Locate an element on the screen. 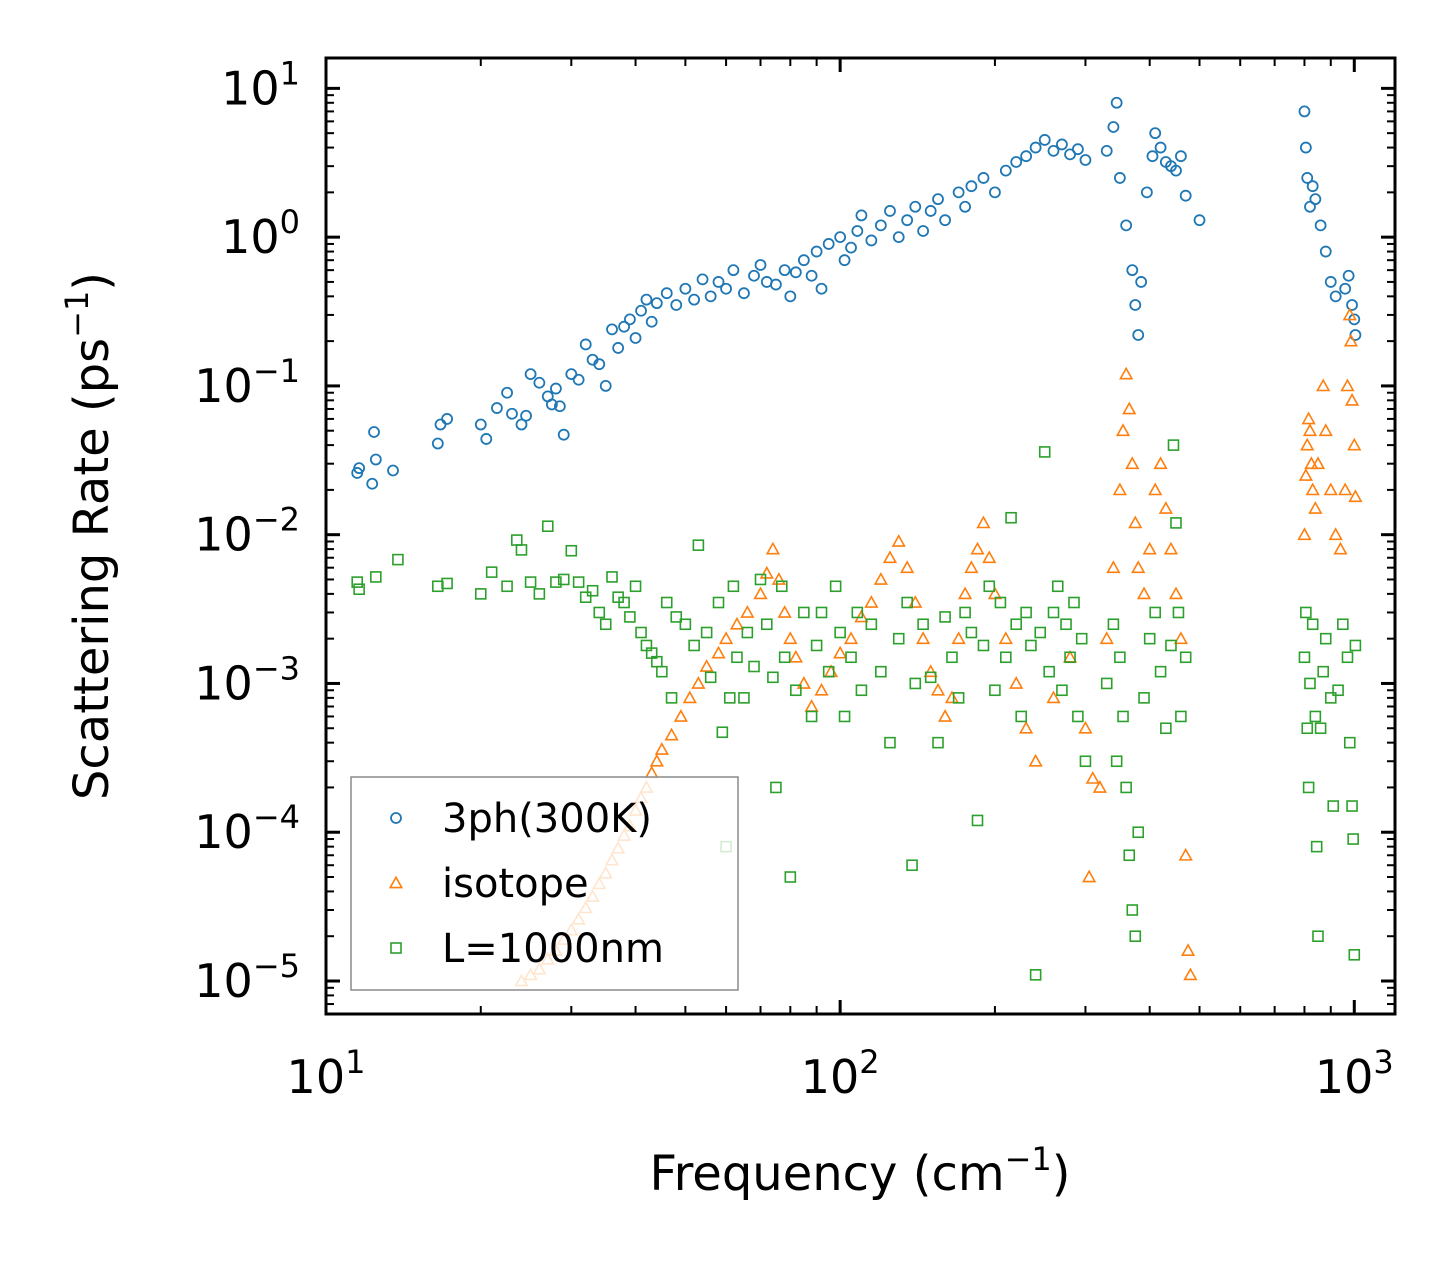 The height and width of the screenshot is (1265, 1456). legend-box is located at coordinates (544, 883).